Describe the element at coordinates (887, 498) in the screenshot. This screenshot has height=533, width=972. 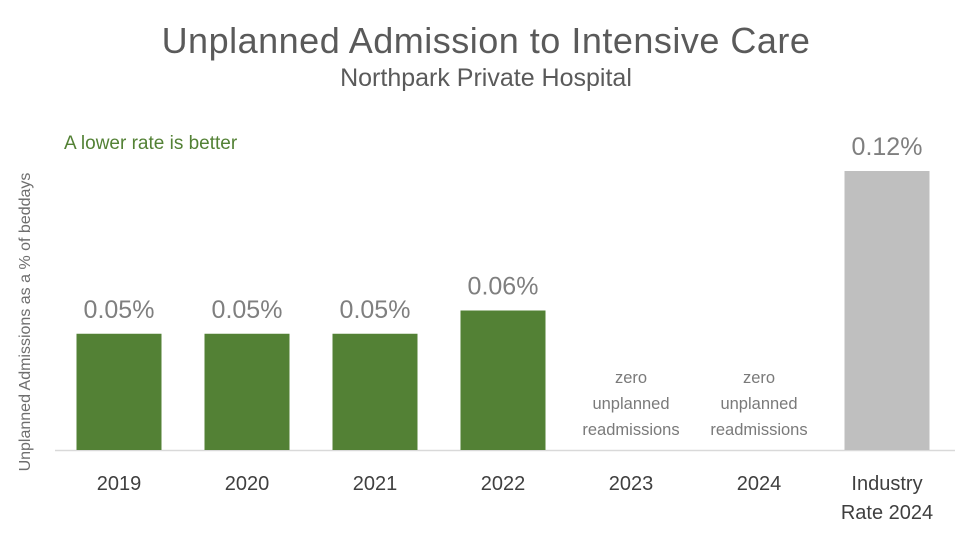
I see `x-tick-label-6: Industry Rate 2024` at that location.